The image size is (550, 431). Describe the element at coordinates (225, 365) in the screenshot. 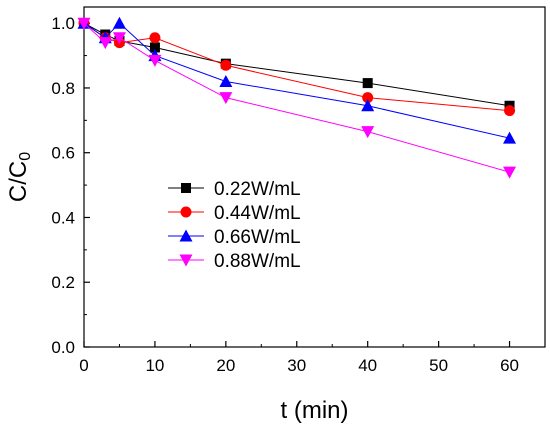

I see `x-tick-label: 20` at that location.